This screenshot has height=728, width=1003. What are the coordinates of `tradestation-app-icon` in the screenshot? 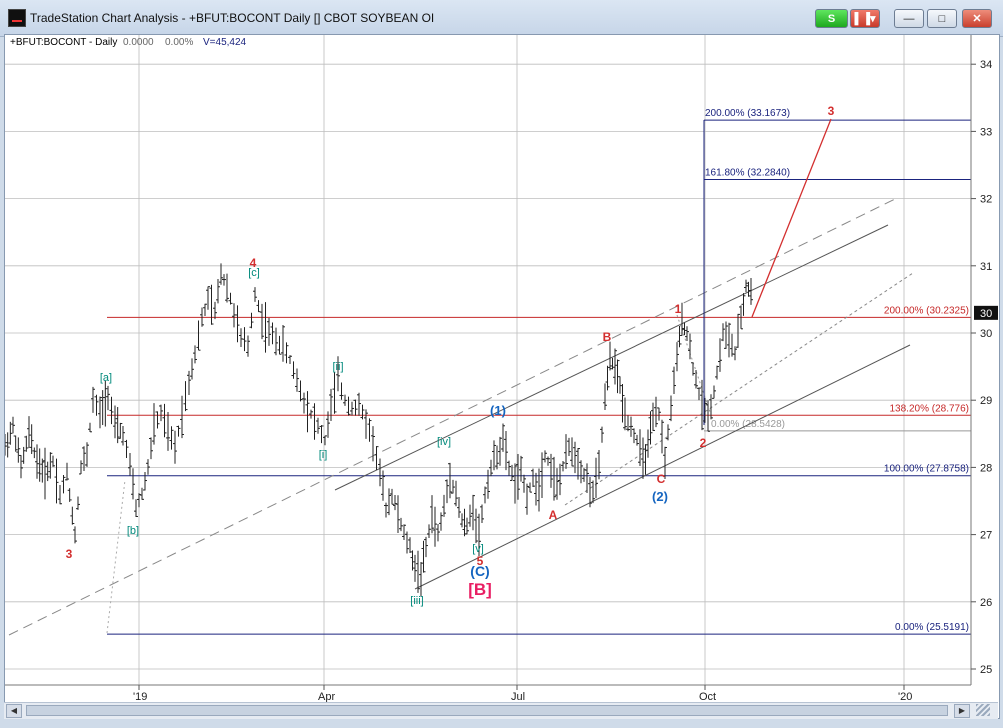 It's located at (17, 18).